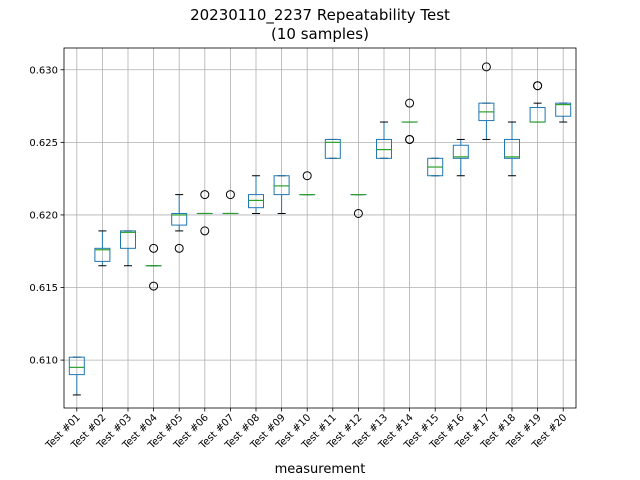  I want to click on y-tick-label: 0.610, so click(43, 361).